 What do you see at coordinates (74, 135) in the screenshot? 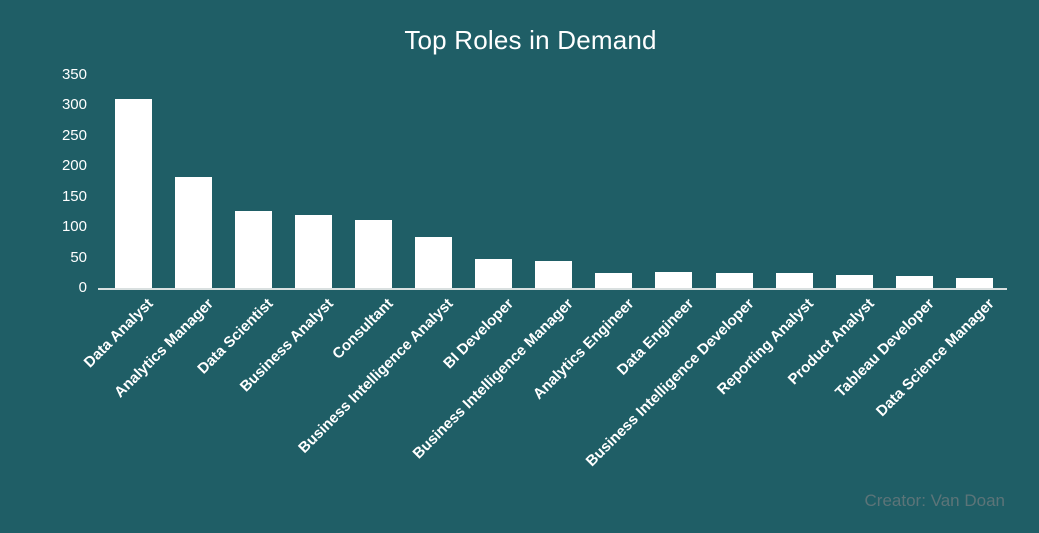
I see `y-axis-tick-label: 250` at bounding box center [74, 135].